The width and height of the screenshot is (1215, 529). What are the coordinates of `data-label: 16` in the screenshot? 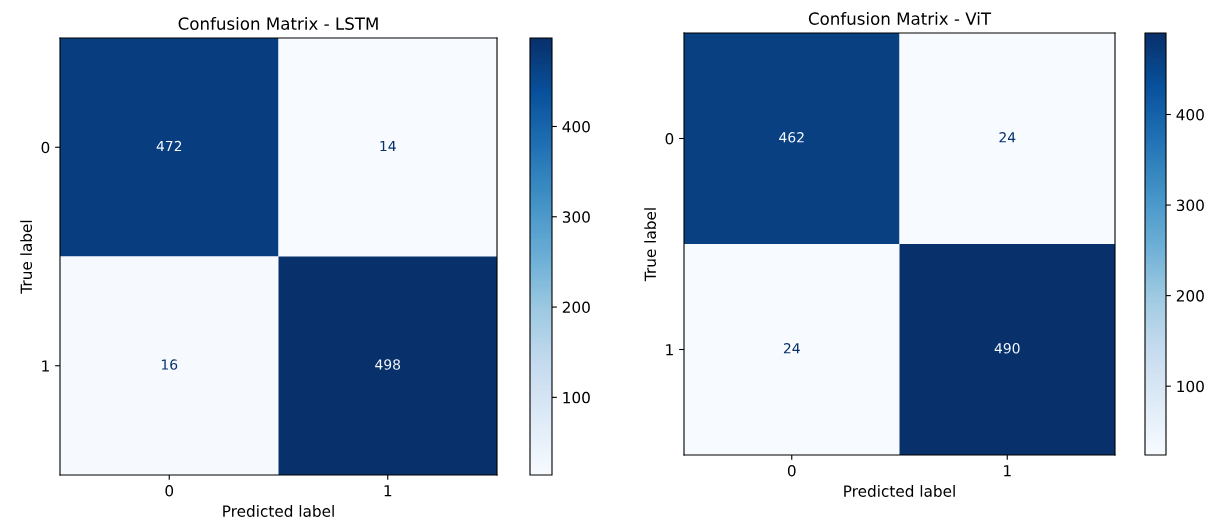 It's located at (169, 364).